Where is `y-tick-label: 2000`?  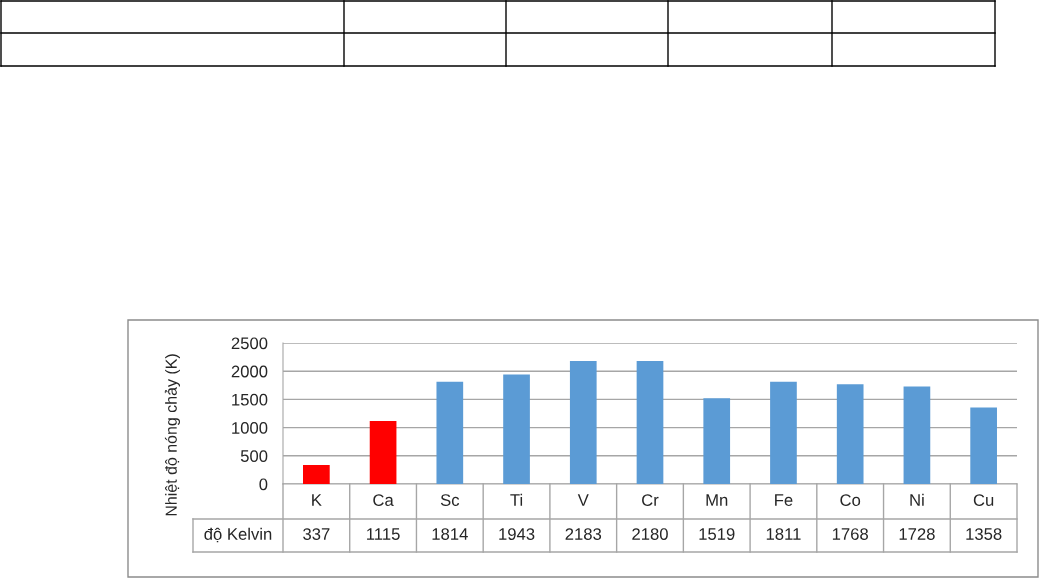
y-tick-label: 2000 is located at coordinates (249, 371).